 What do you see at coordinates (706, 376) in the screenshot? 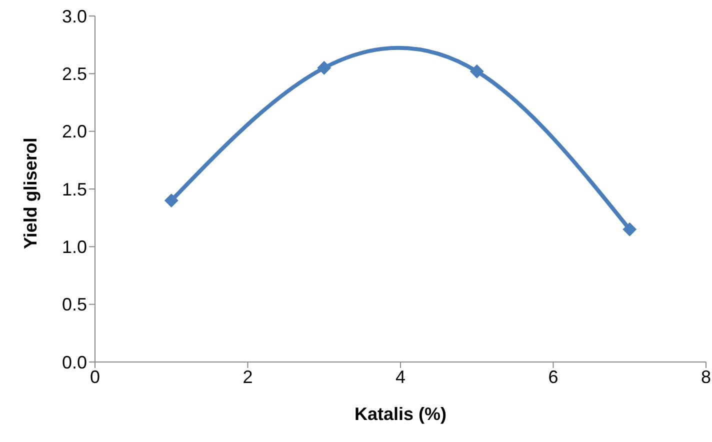
I see `x-tick-label: 8` at bounding box center [706, 376].